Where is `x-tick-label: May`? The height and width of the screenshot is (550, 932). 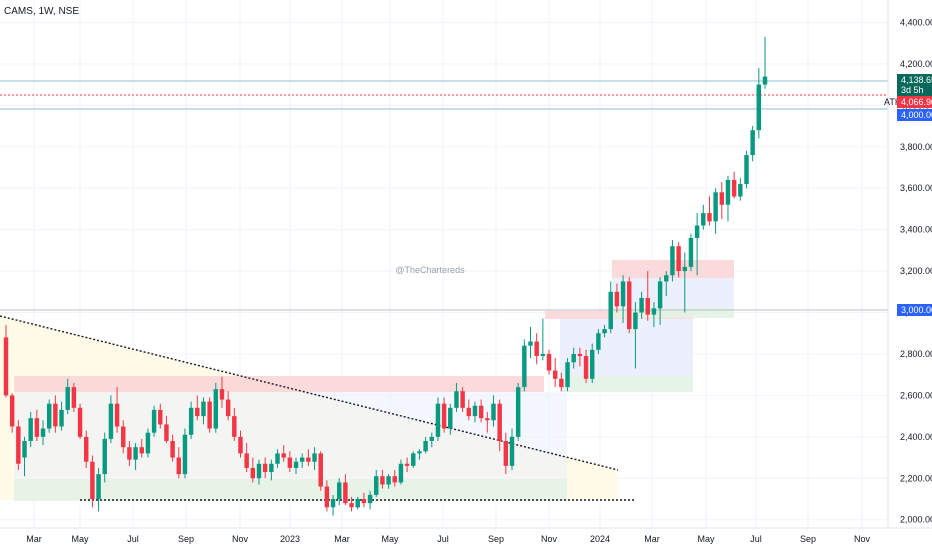
x-tick-label: May is located at coordinates (706, 539).